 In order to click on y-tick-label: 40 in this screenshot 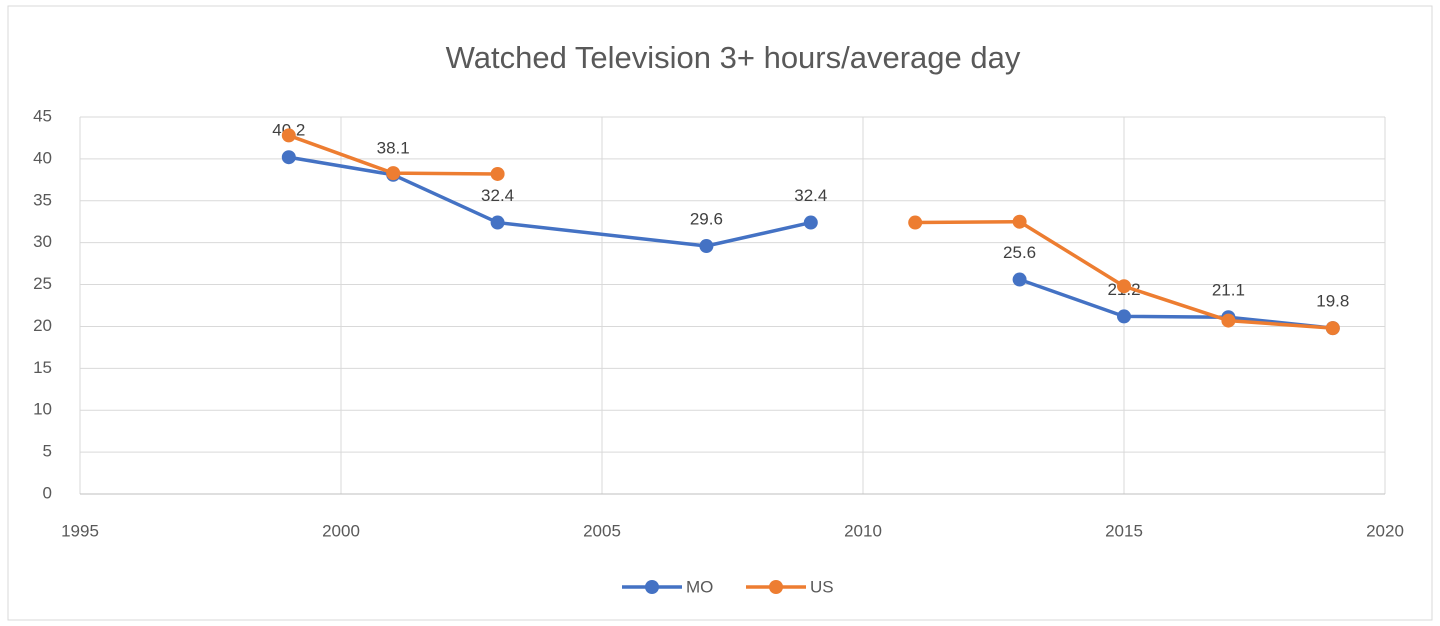, I will do `click(42, 157)`.